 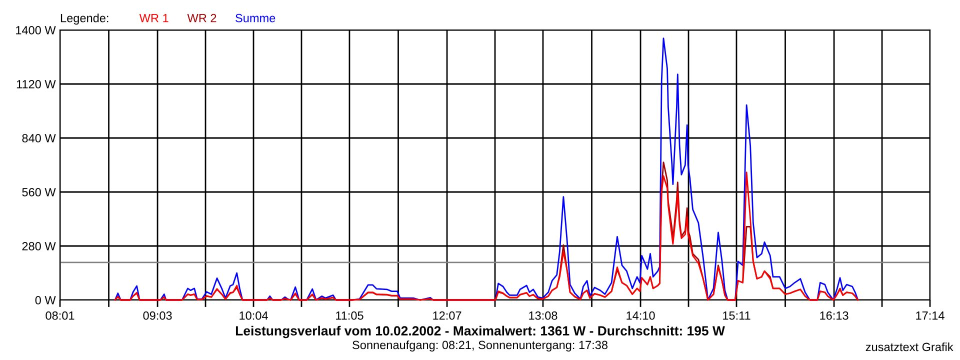 What do you see at coordinates (543, 315) in the screenshot?
I see `x-tick-label: 13:08` at bounding box center [543, 315].